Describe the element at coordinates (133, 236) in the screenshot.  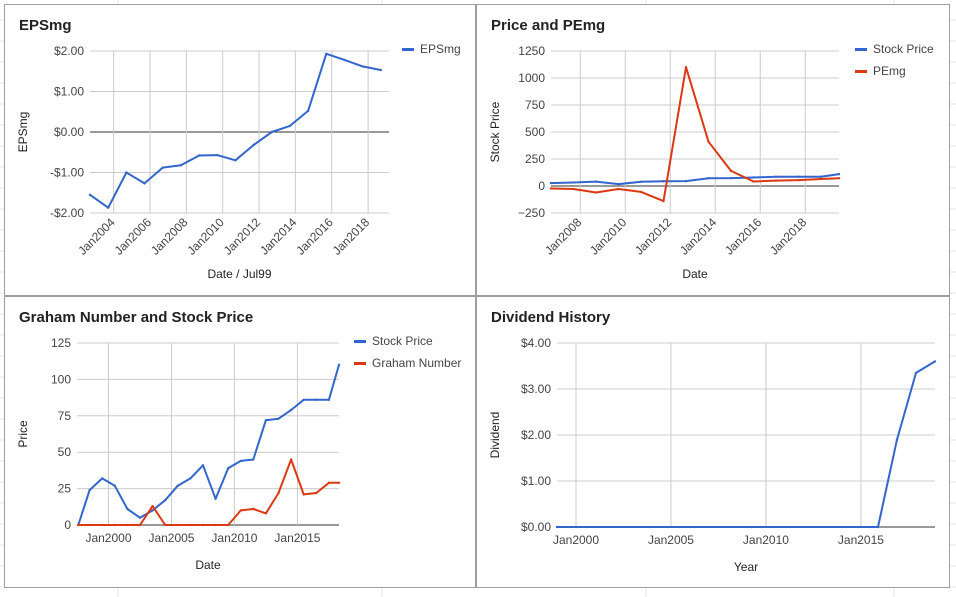
I see `x-tick-label: Jan2006` at that location.